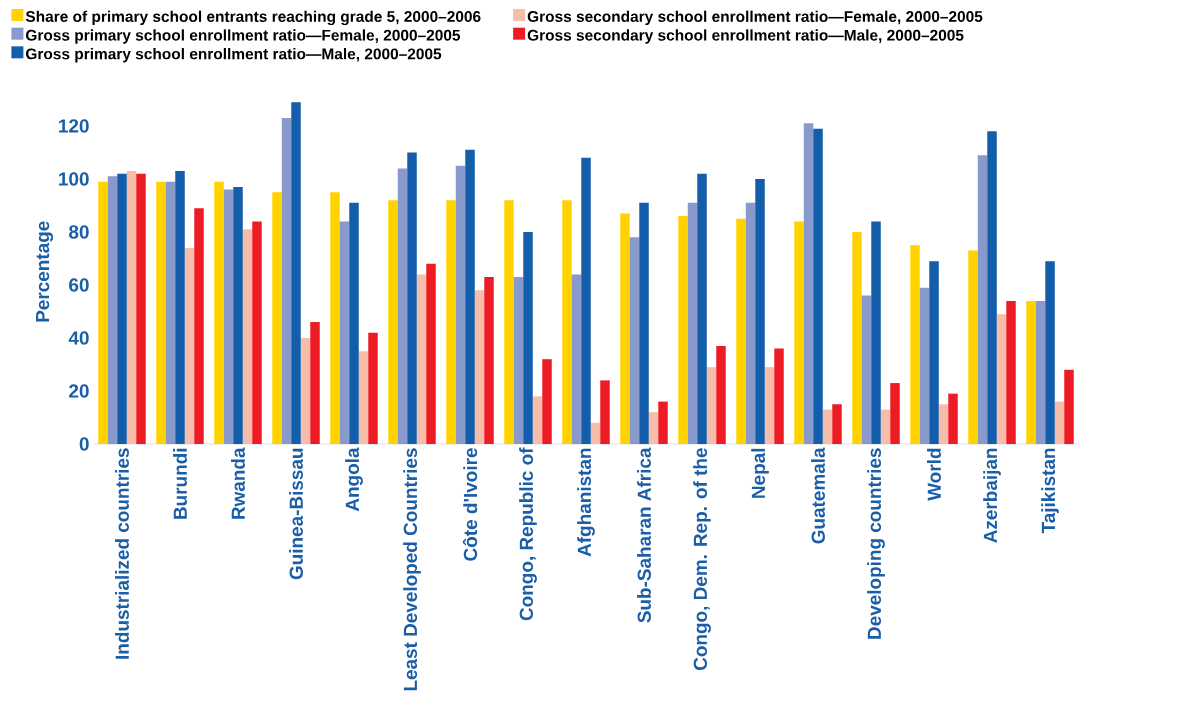  Describe the element at coordinates (586, 502) in the screenshot. I see `x-tick-label: Afghanistan` at that location.